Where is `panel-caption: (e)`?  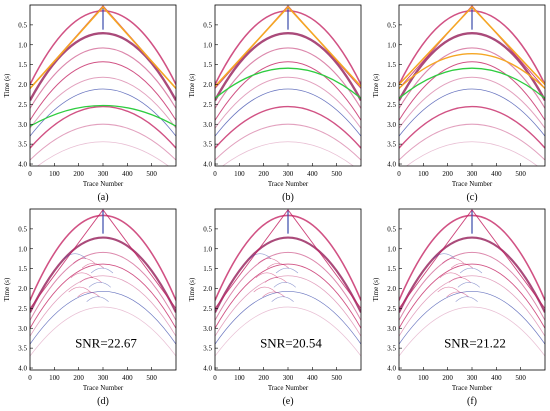 panel-caption: (e) is located at coordinates (287, 401).